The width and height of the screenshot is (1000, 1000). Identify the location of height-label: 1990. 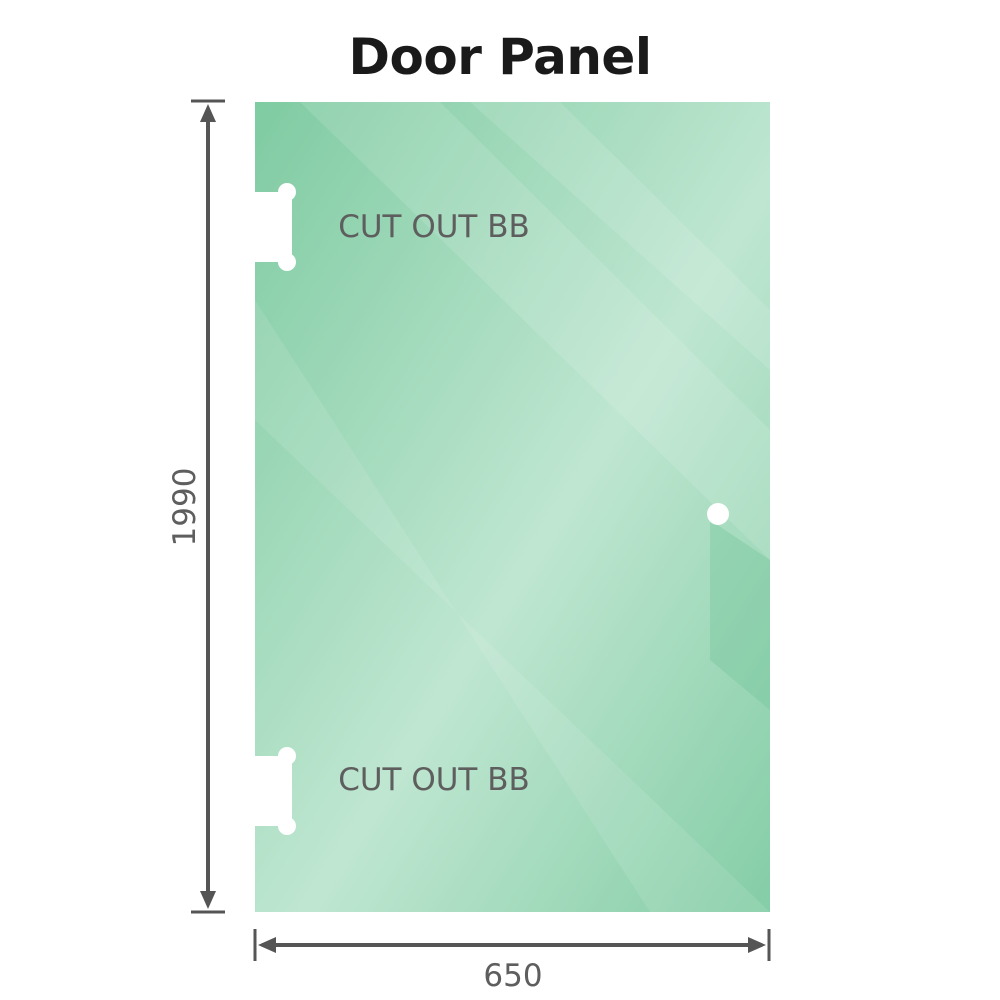
(185, 507).